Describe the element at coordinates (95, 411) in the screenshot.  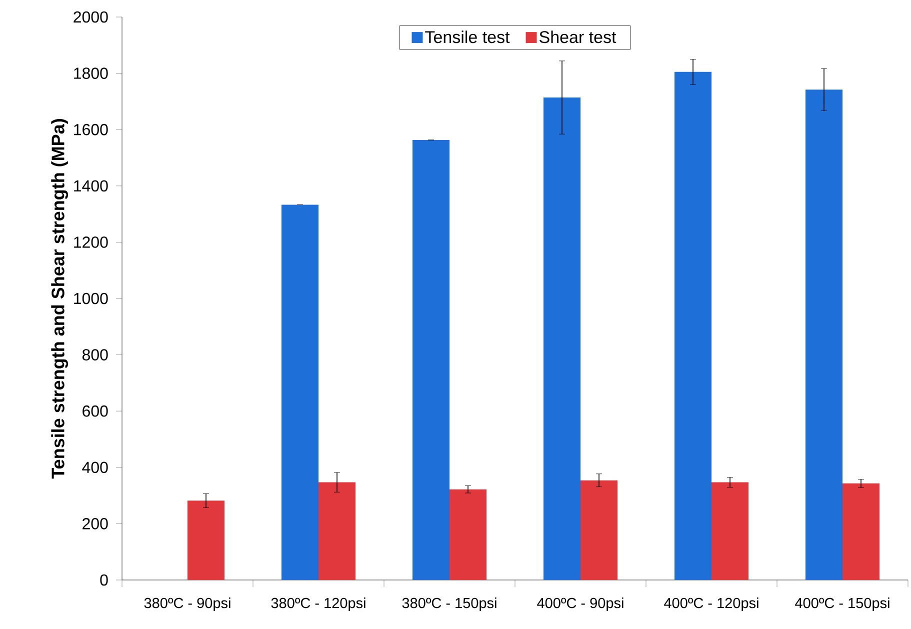
I see `y-tick-label: 600` at that location.